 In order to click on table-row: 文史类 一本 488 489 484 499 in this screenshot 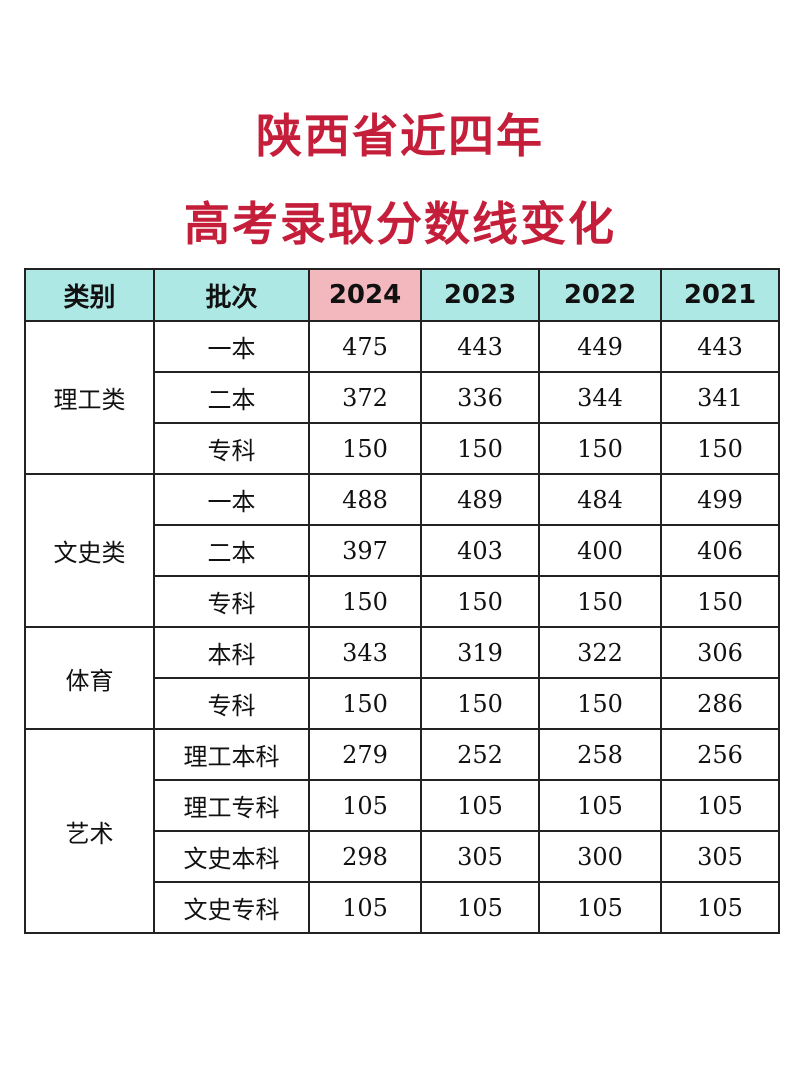, I will do `click(402, 550)`.